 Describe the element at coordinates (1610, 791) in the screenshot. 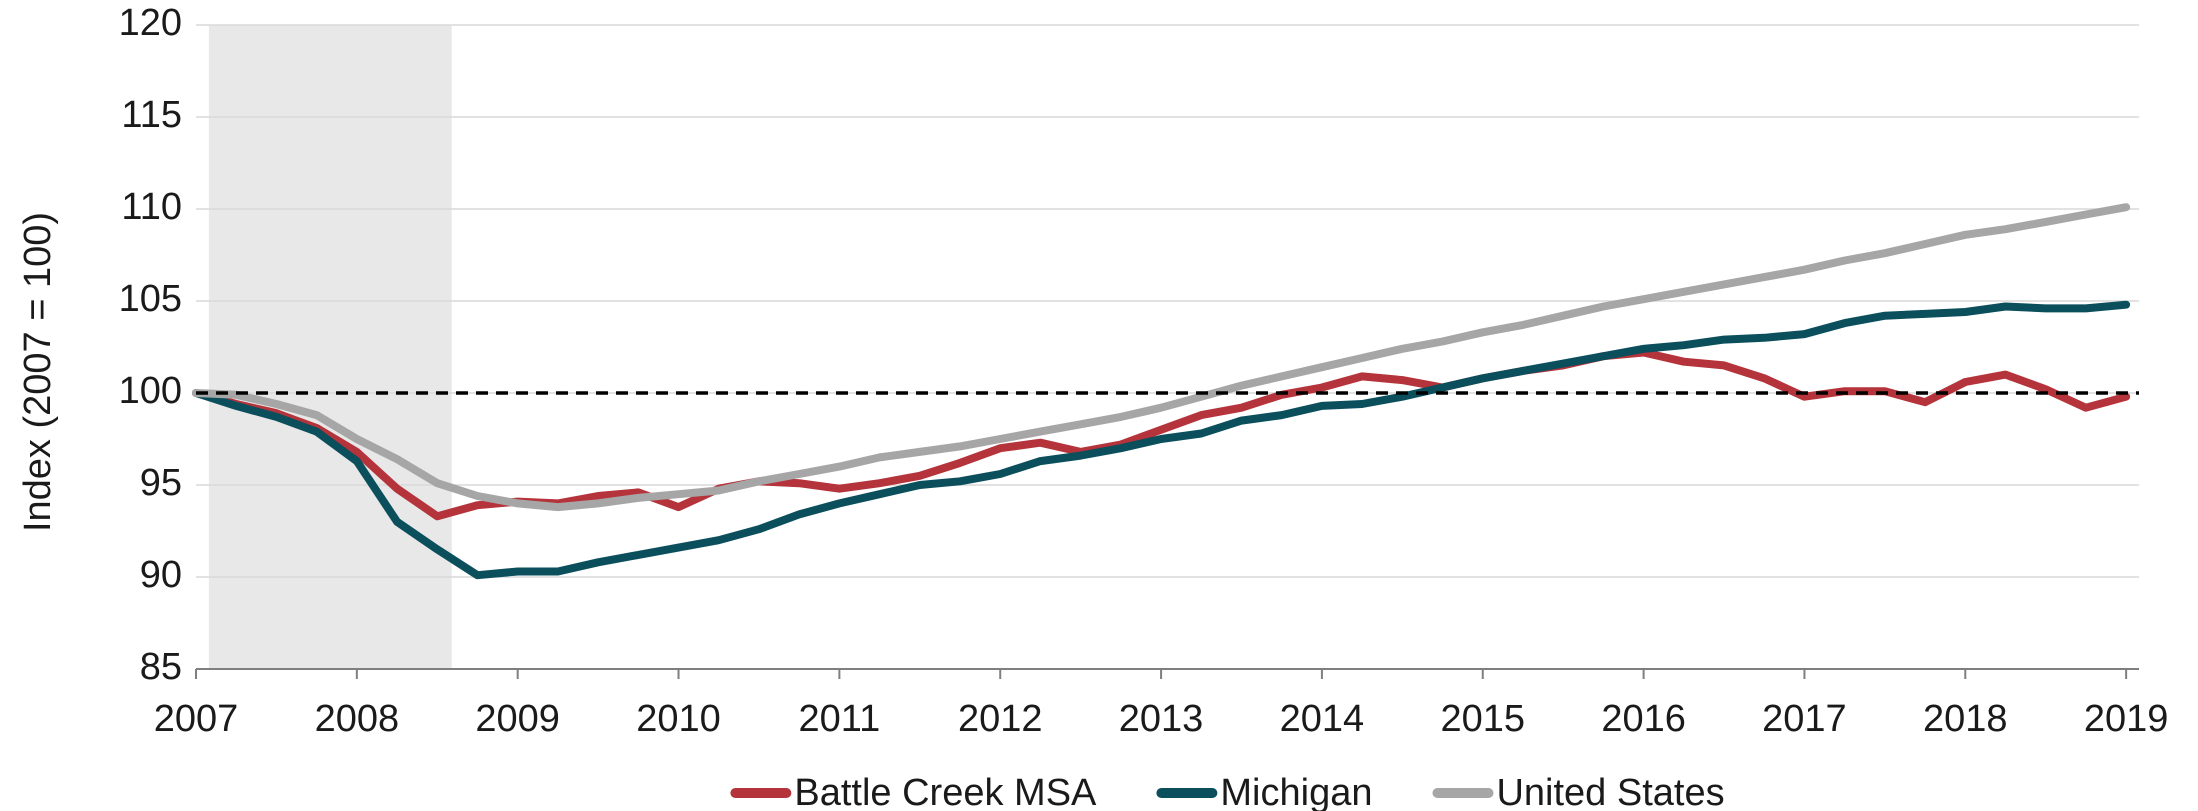

I see `legend-label: United States` at that location.